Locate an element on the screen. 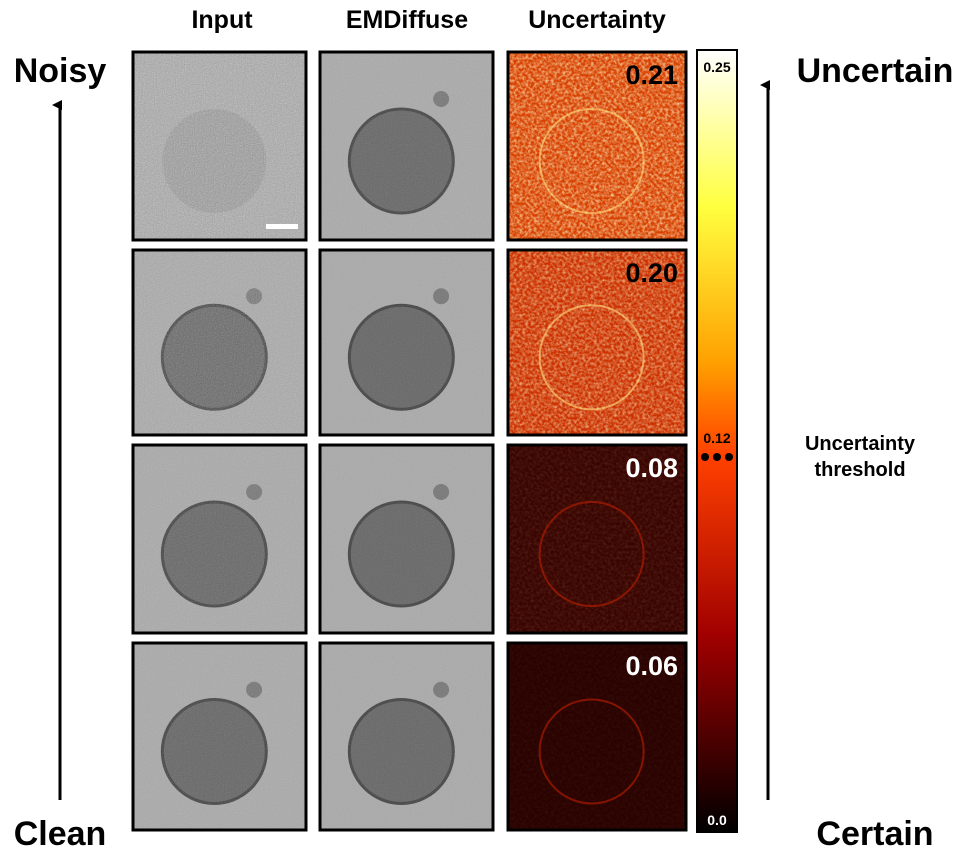  axis-label: Certain is located at coordinates (874, 834).